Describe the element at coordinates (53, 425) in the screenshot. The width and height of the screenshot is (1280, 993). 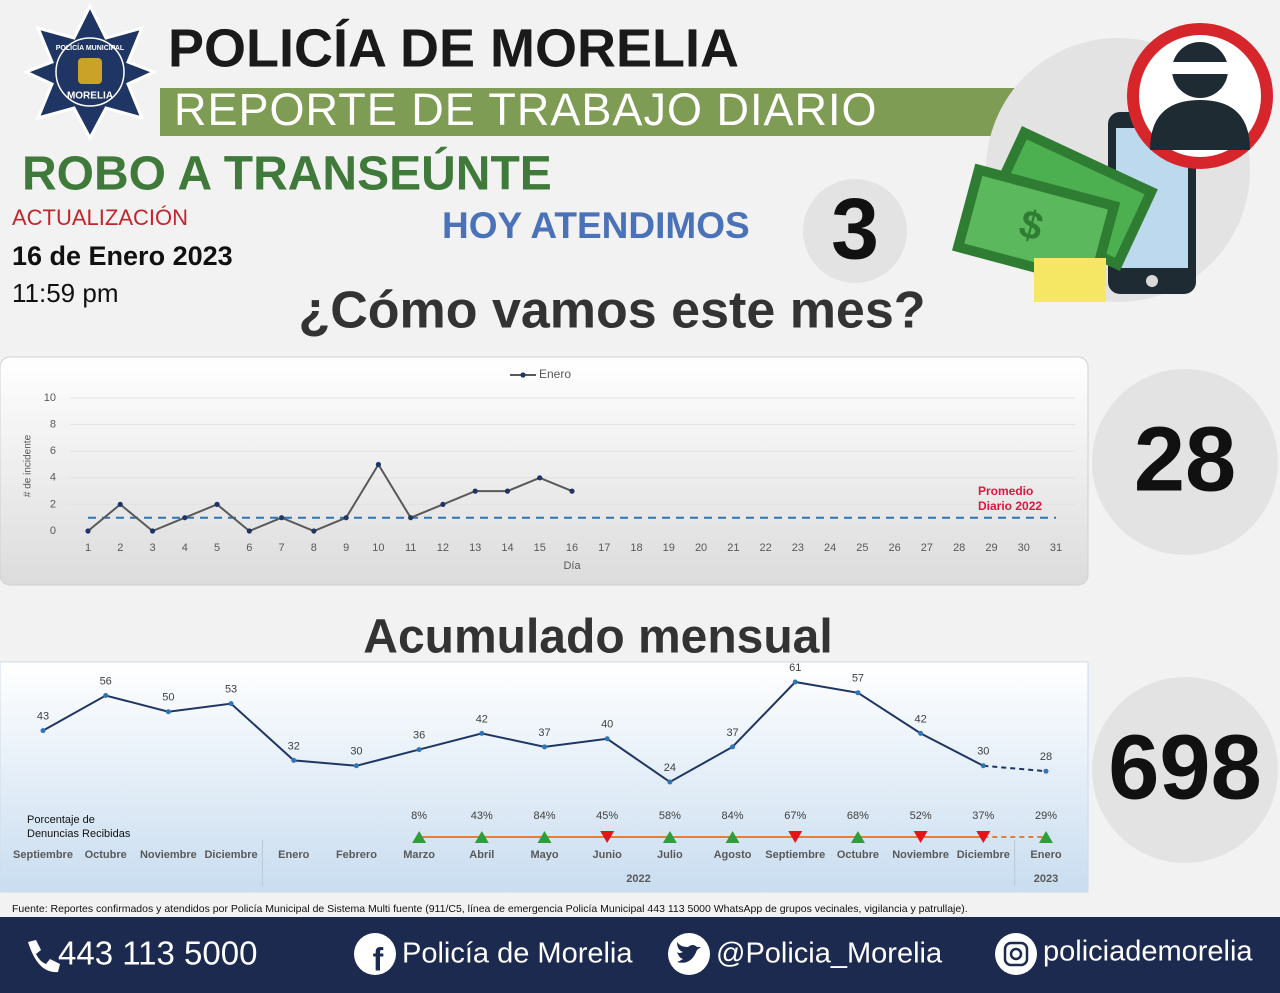
I see `y-tick-label: 8` at that location.